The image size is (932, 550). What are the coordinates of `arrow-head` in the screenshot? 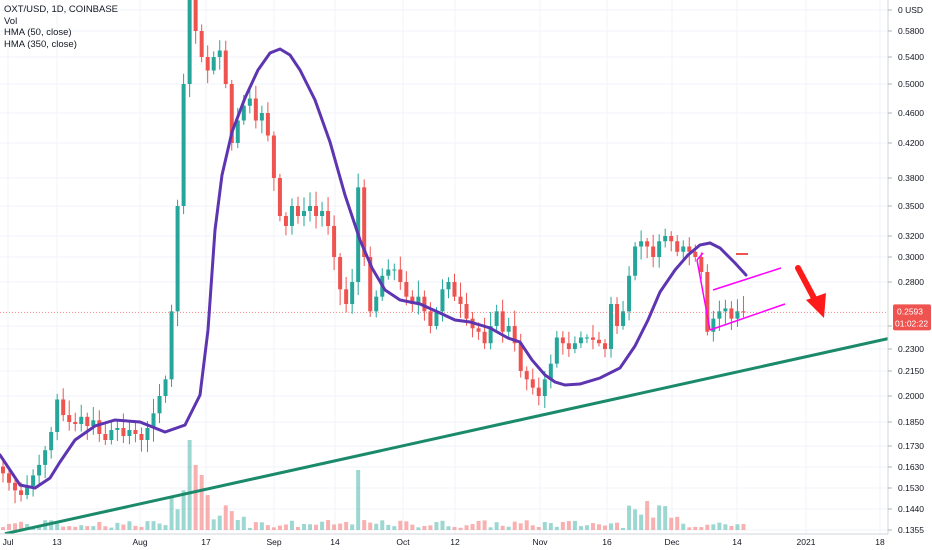 It's located at (816, 305).